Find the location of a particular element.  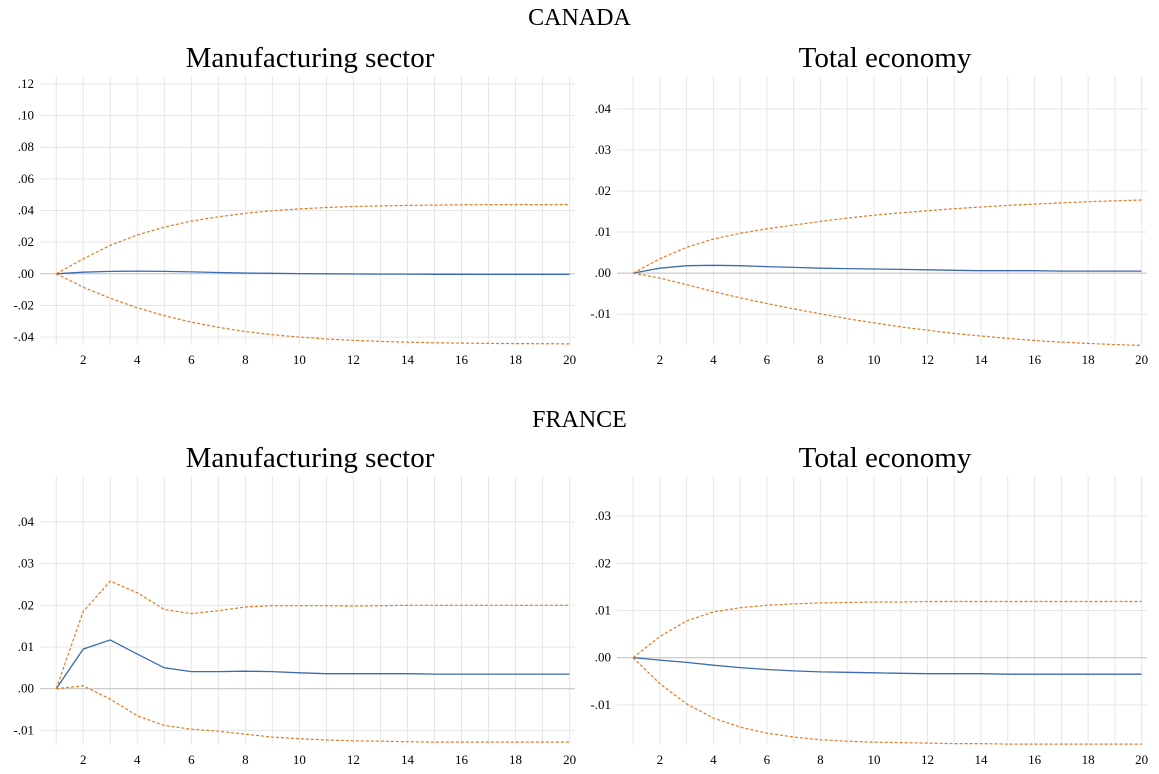

y-tick-label: -.04 is located at coordinates (23, 336).